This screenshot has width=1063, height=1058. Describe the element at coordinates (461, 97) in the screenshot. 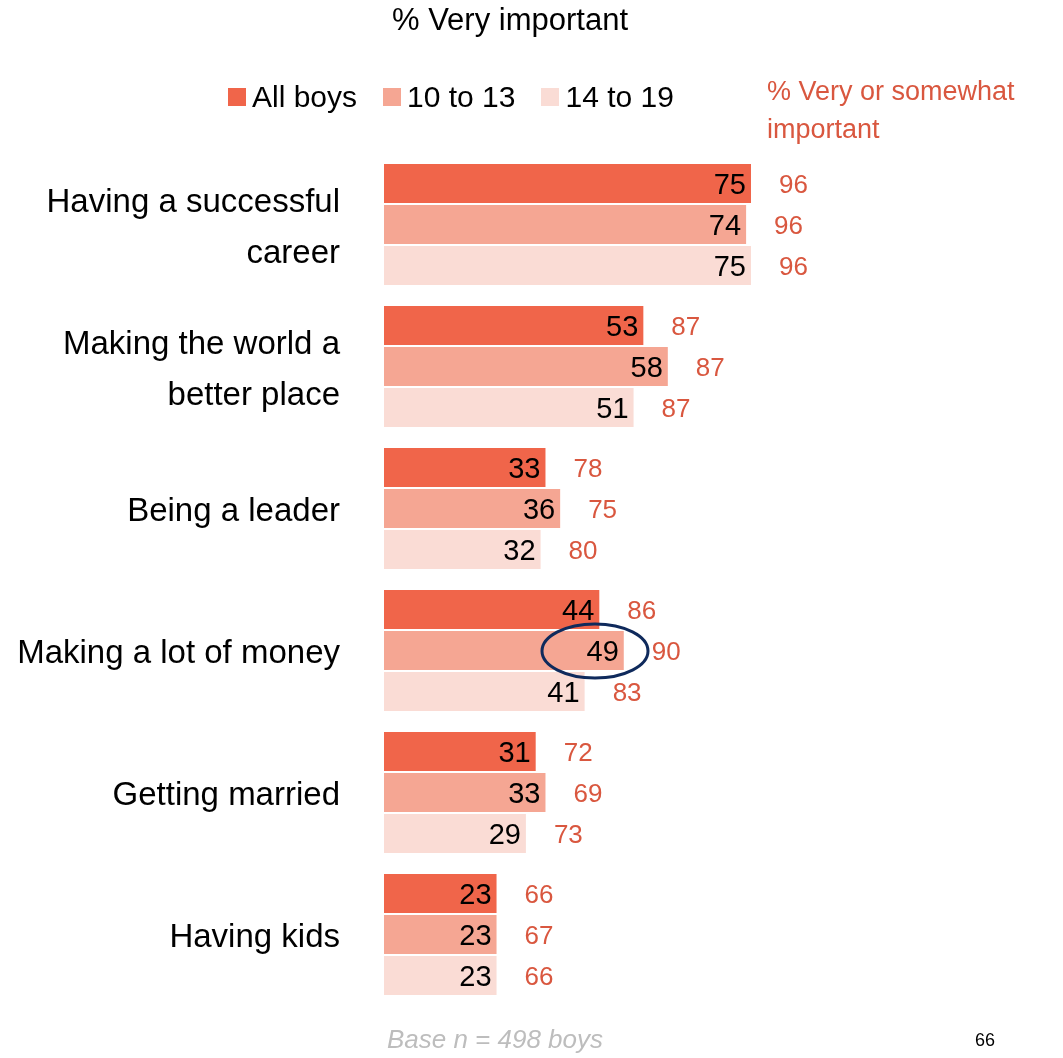

I see `legend-label: 10 to 13` at that location.